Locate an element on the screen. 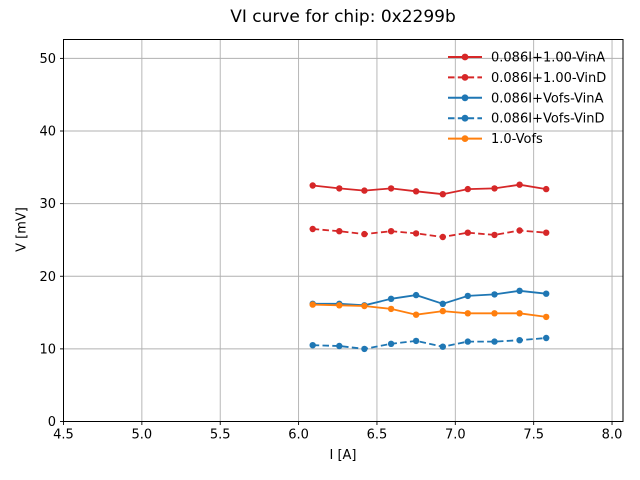 This screenshot has height=480, width=640. legend-label: 0.086I+1.00-VinA is located at coordinates (548, 58).